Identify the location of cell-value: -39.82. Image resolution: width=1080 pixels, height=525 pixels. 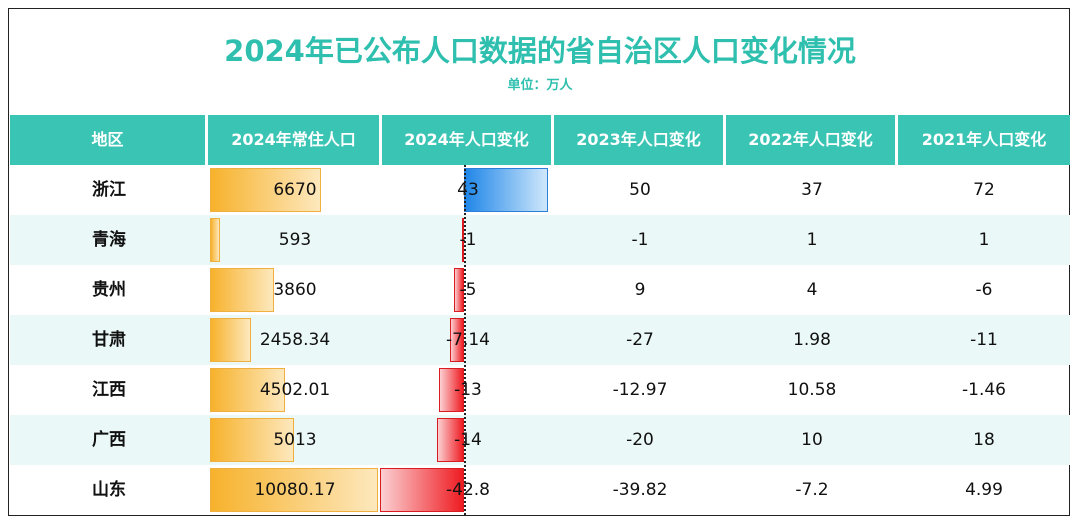
(640, 490).